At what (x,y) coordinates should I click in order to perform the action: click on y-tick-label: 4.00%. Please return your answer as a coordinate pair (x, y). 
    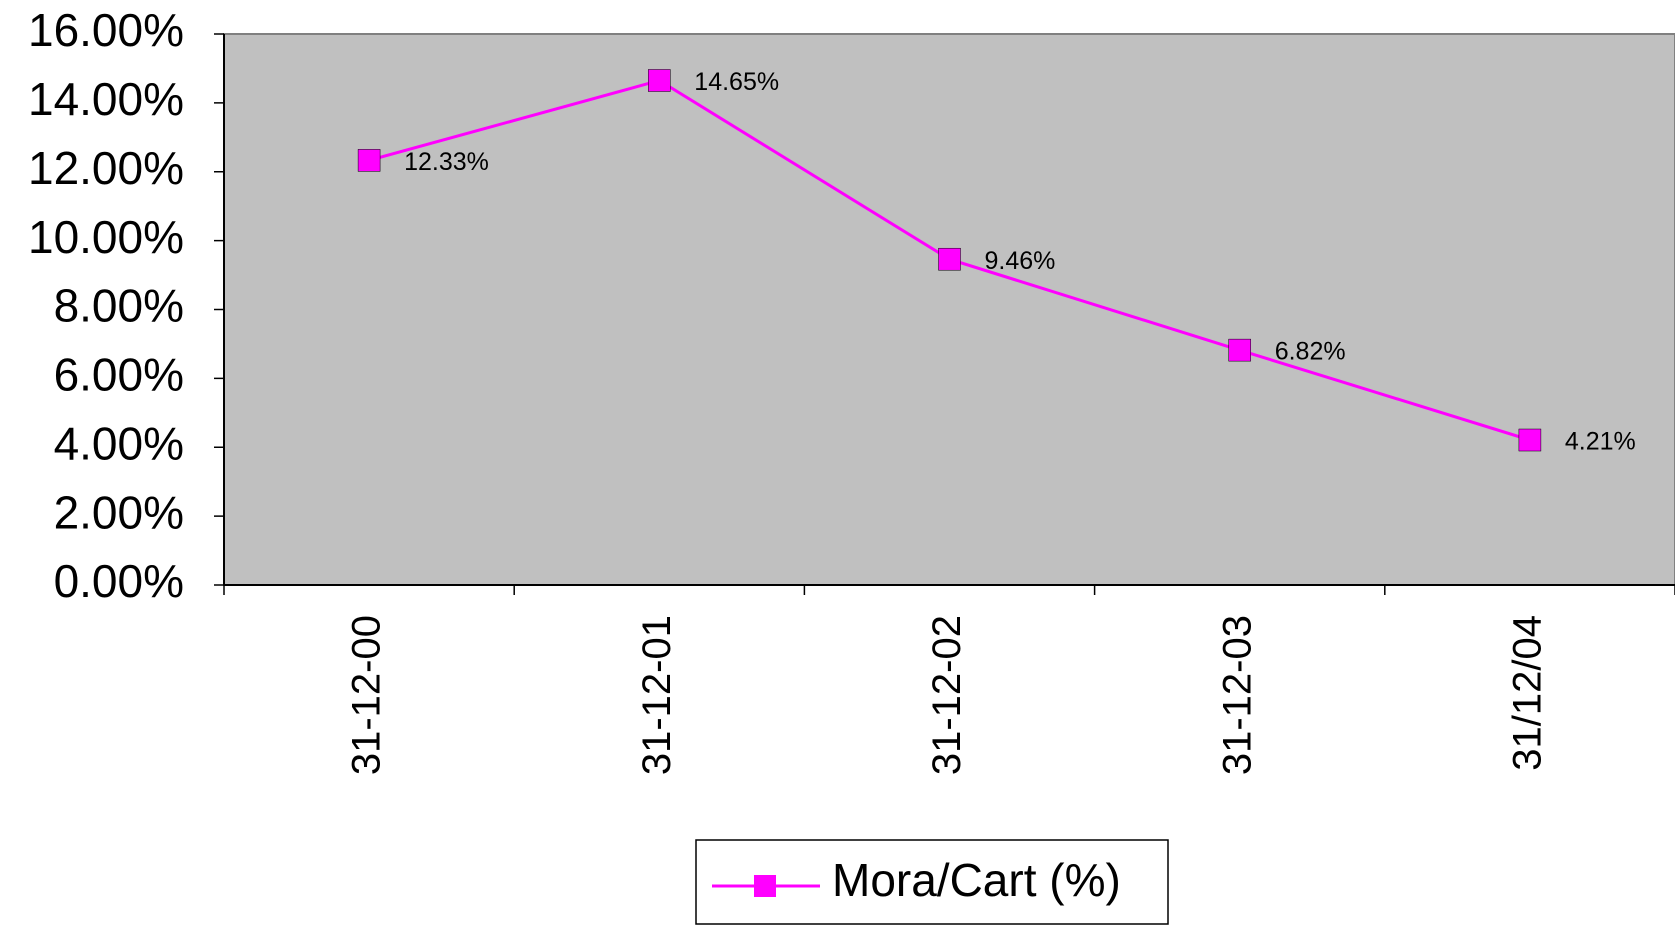
    Looking at the image, I should click on (119, 443).